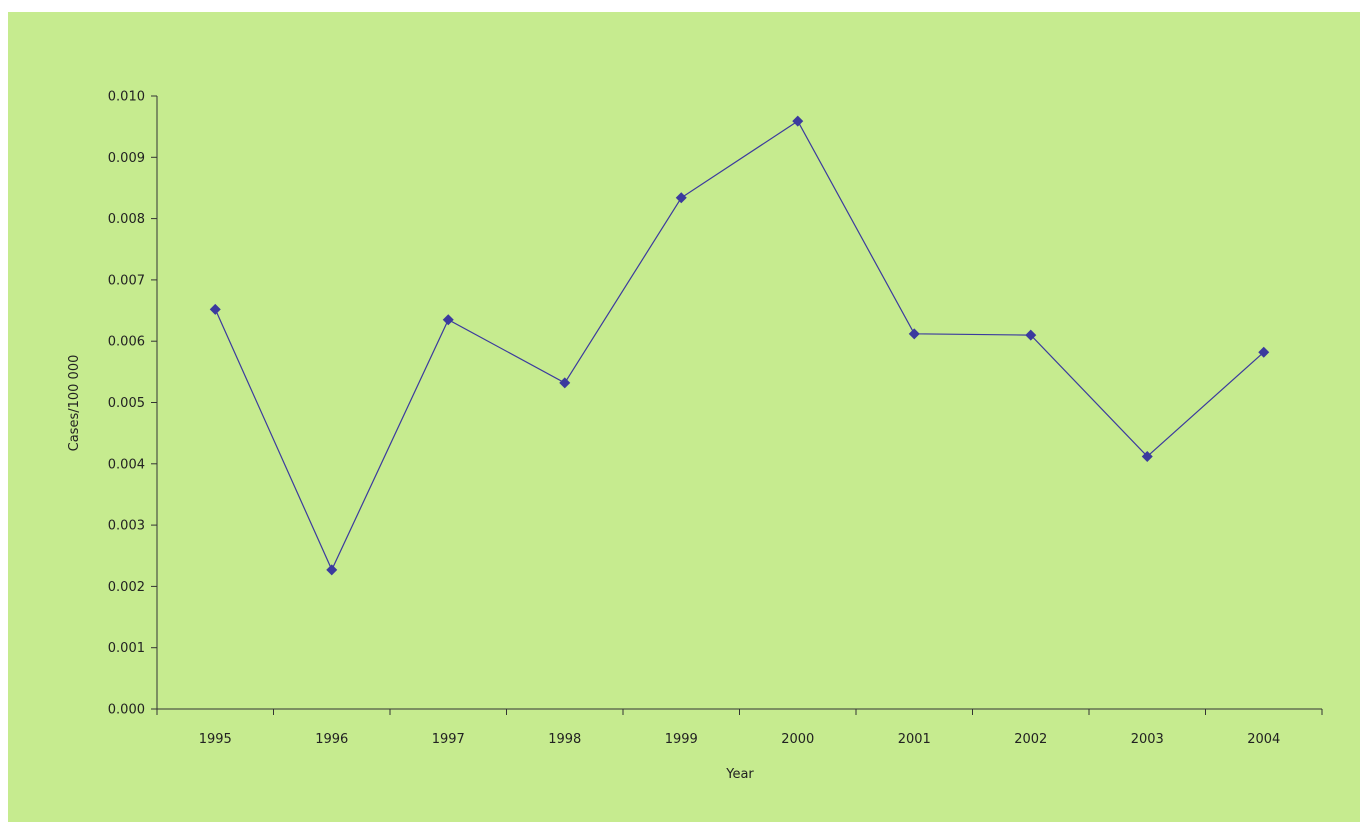 The height and width of the screenshot is (836, 1360). I want to click on x-tick-label: 2004, so click(1263, 739).